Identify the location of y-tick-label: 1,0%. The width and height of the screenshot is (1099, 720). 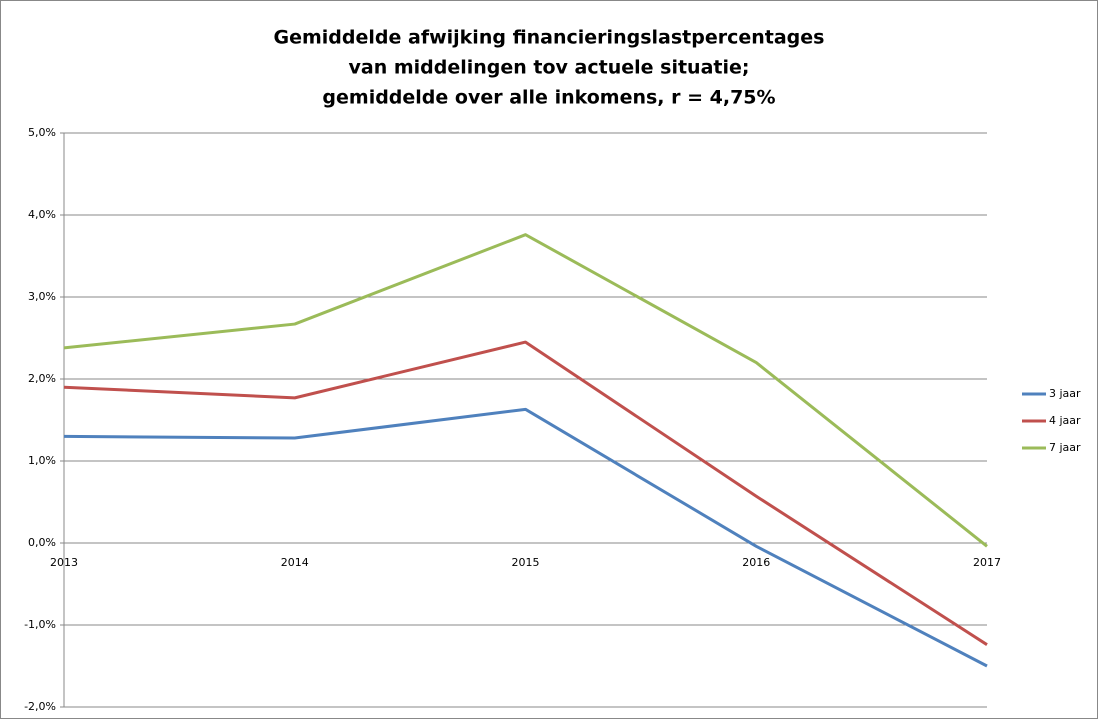
(42, 460).